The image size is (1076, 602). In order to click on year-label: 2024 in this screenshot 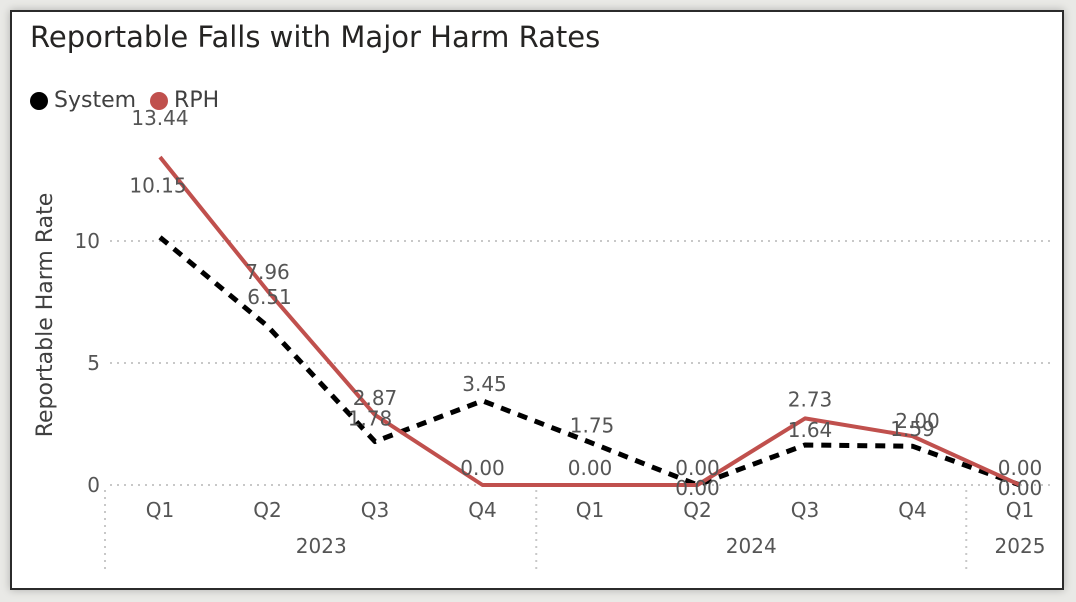, I will do `click(751, 546)`.